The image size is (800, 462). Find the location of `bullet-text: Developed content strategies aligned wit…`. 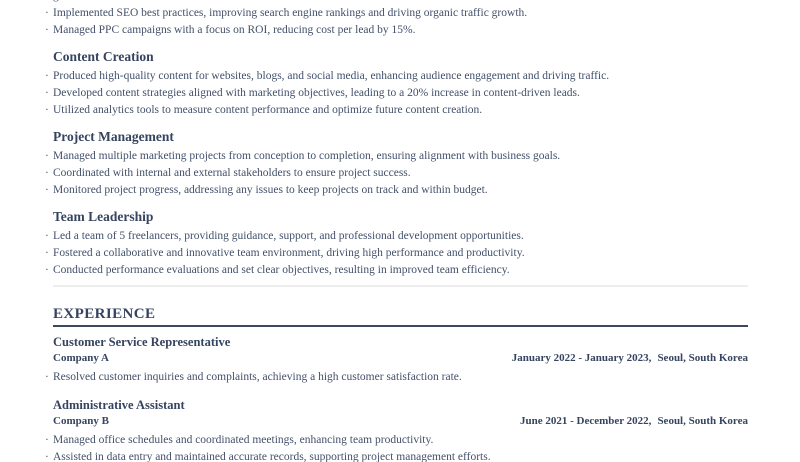

bullet-text: Developed content strategies aligned wit… is located at coordinates (316, 93).